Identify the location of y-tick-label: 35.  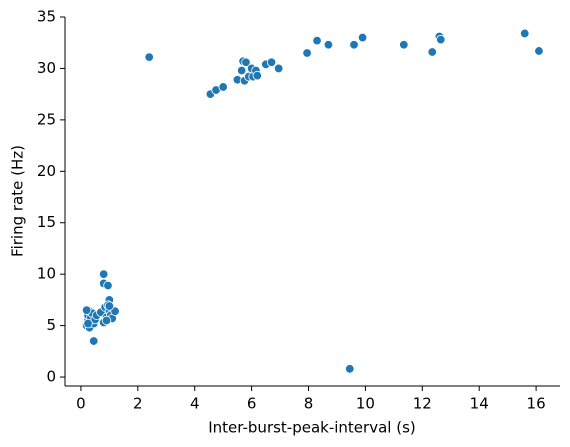
(46, 17).